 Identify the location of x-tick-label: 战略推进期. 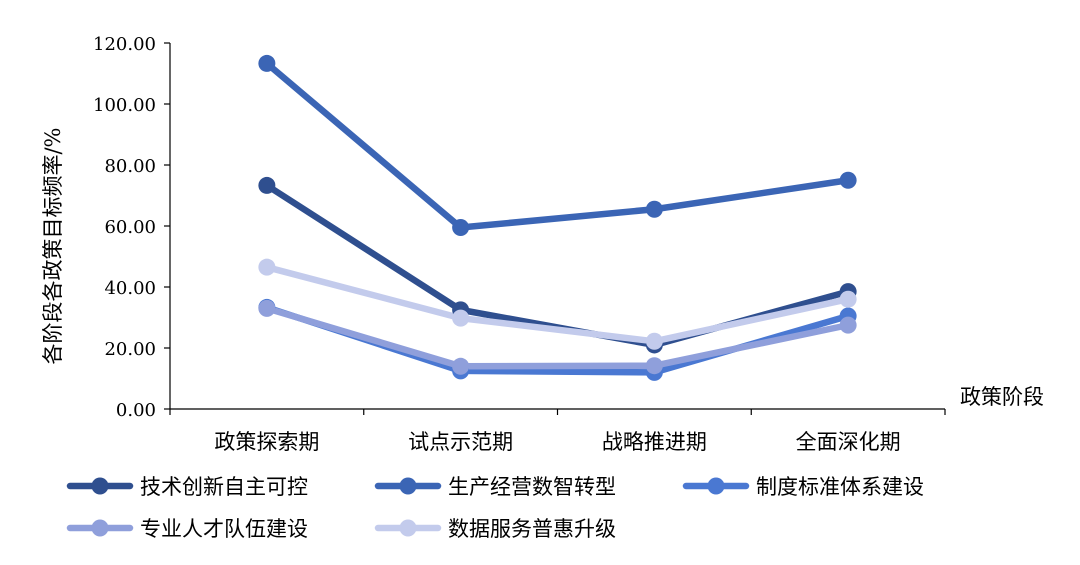
(654, 442).